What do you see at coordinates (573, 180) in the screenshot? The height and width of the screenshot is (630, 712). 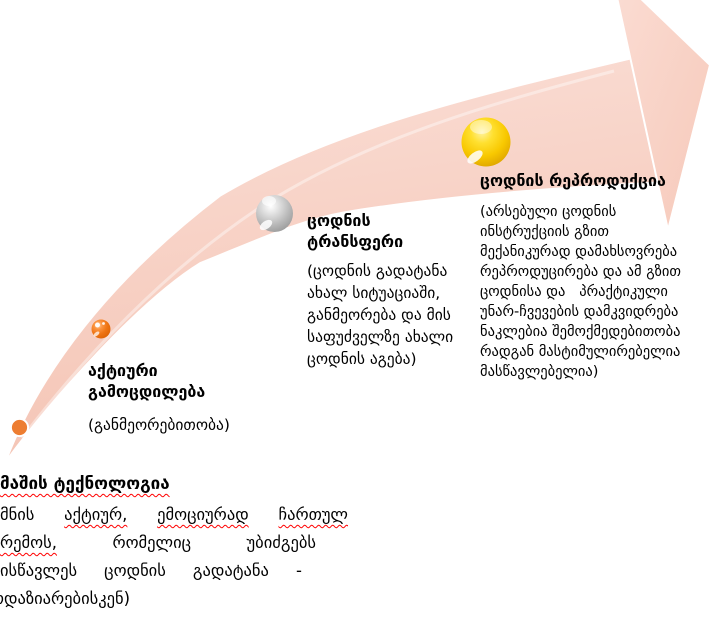 I see `stage-reproduction-title: ცოდნის რეპროდუქცია` at bounding box center [573, 180].